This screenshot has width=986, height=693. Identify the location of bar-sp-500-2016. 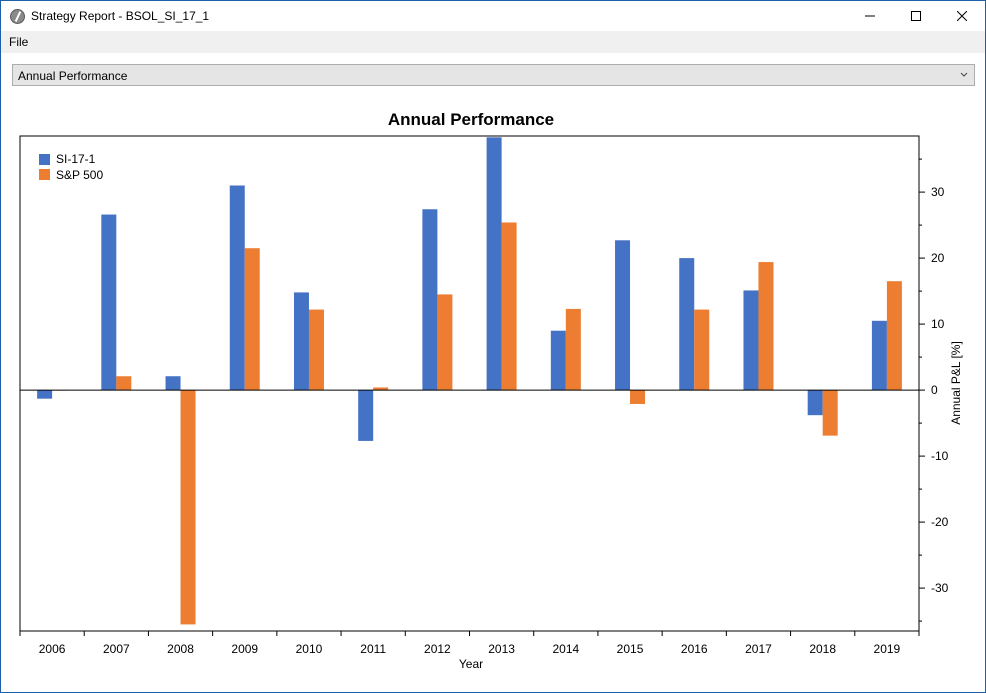
(702, 350).